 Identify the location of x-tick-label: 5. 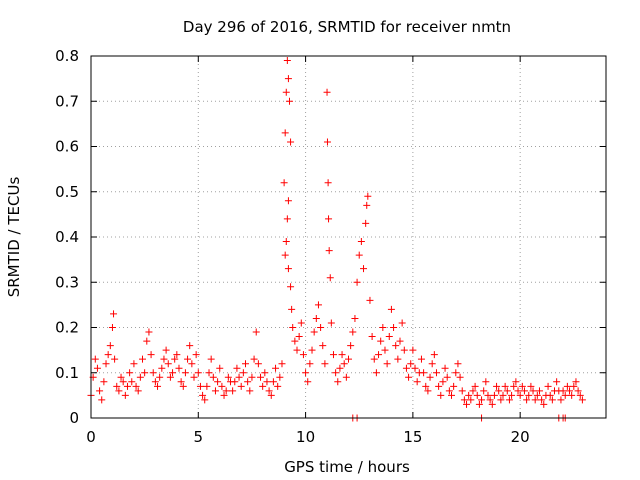
(199, 437).